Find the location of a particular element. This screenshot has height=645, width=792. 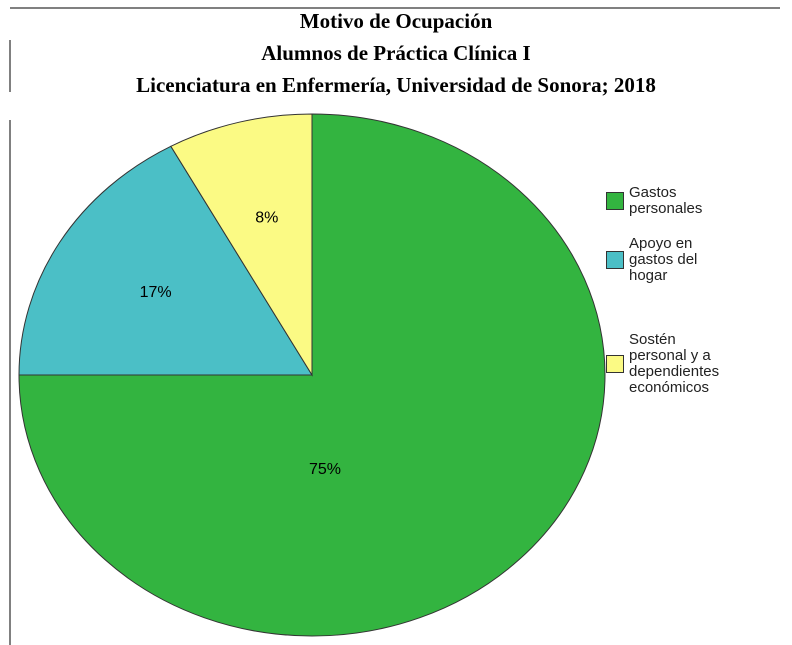

legend-item: Gastos personales is located at coordinates (666, 201).